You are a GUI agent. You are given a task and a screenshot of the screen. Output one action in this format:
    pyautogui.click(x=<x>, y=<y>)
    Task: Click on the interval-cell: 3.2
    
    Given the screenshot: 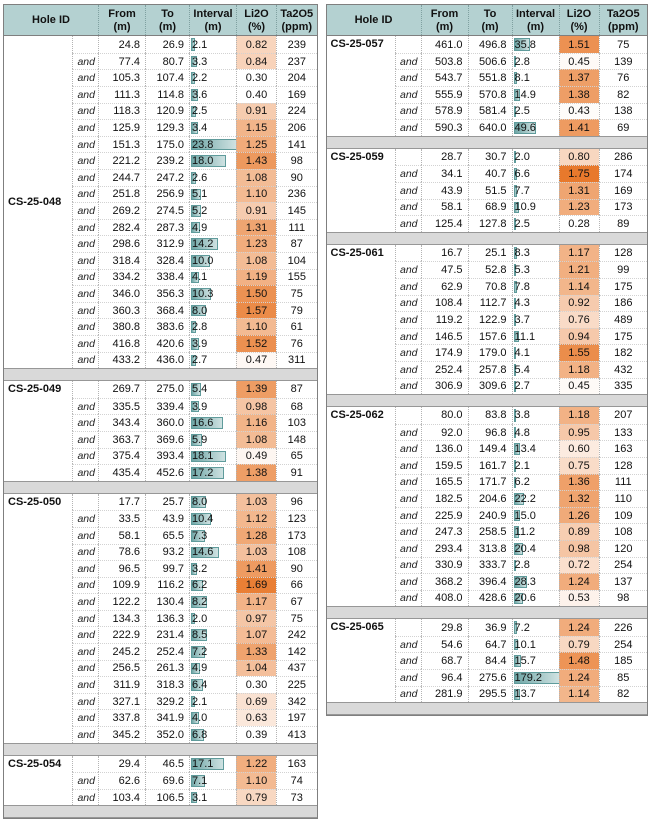 What is the action you would take?
    pyautogui.click(x=212, y=568)
    